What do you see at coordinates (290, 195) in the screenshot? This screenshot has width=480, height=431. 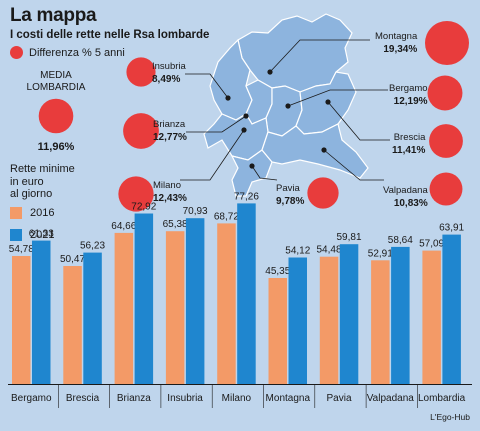 I see `region-label-pavia: Pavia 9,78%` at bounding box center [290, 195].